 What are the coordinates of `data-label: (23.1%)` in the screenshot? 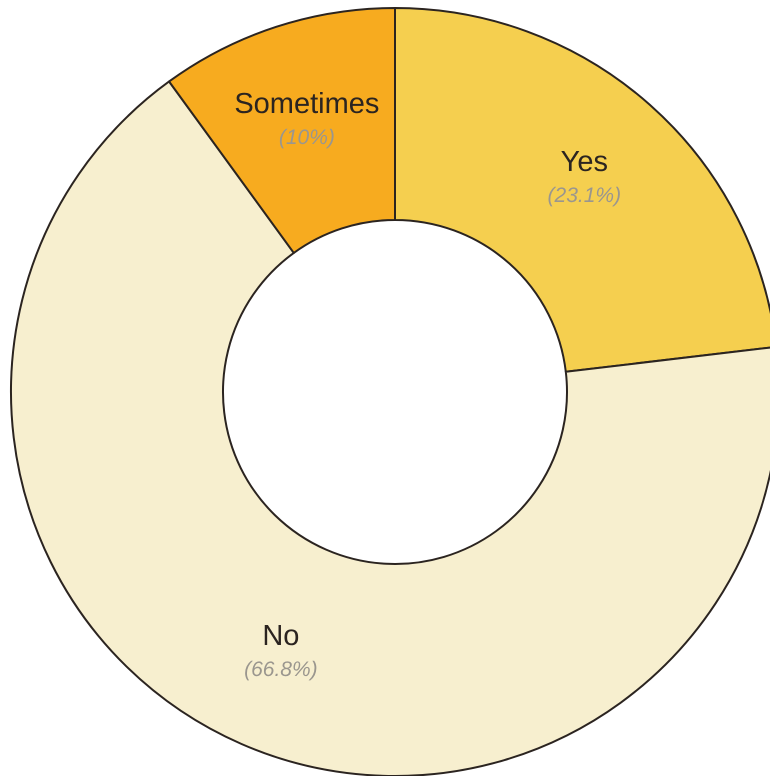 It's located at (585, 195).